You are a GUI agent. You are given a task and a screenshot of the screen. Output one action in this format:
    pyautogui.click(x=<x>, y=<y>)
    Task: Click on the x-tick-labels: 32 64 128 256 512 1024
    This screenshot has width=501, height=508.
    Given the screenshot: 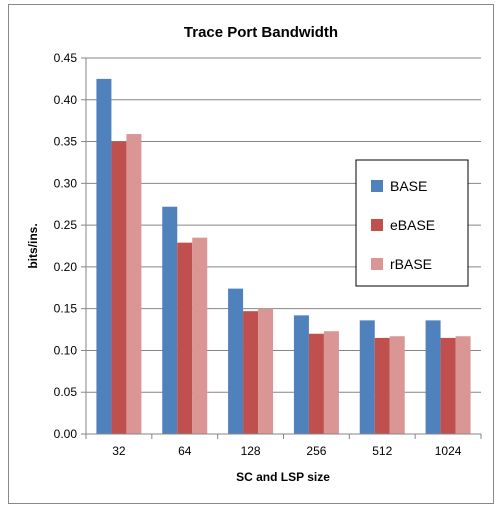 What is the action you would take?
    pyautogui.click(x=287, y=451)
    